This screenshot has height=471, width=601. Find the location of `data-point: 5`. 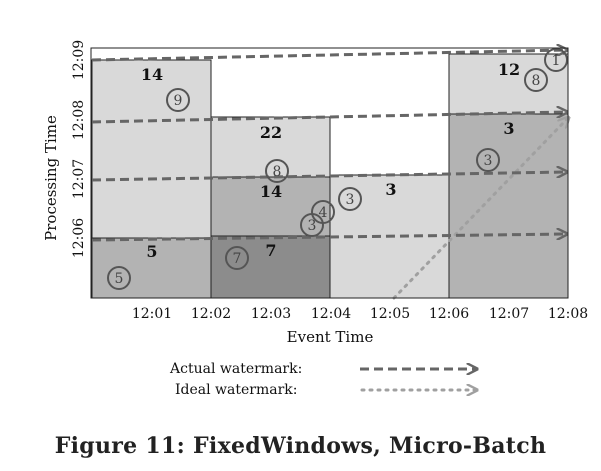

data-point: 5 is located at coordinates (119, 278).